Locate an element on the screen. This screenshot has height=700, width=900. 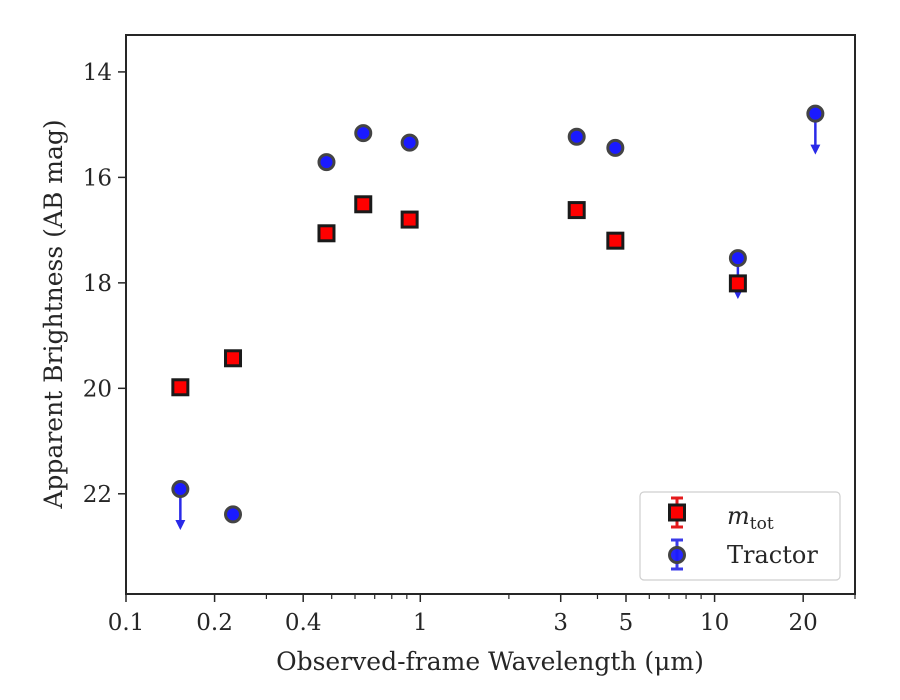
legend-mtot-subscript: tot is located at coordinates (762, 524).